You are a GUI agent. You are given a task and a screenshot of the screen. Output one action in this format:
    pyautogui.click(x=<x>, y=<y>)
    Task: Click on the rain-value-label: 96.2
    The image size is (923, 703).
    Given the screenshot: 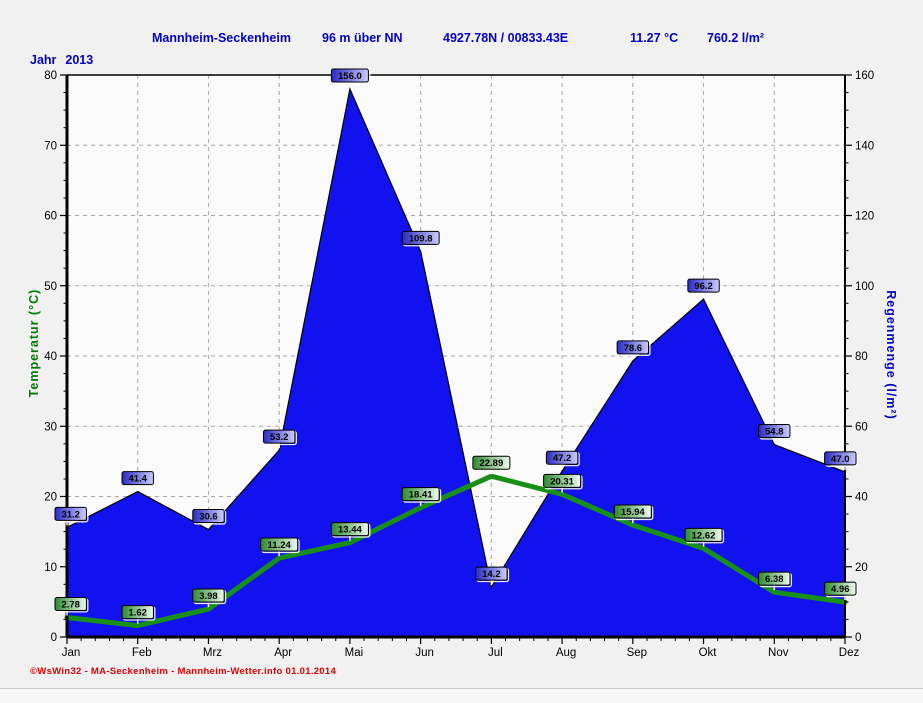 What is the action you would take?
    pyautogui.click(x=704, y=288)
    